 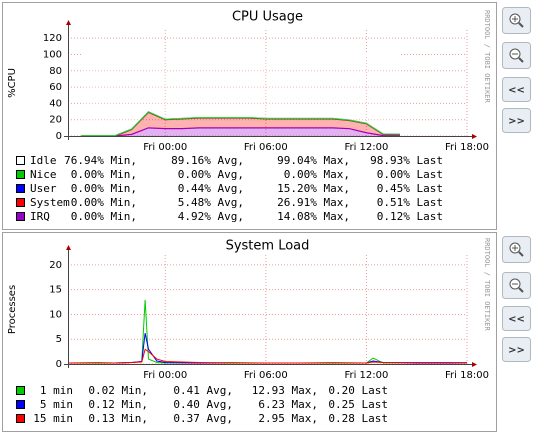 I want to click on y-tick-label: 5, so click(x=59, y=339).